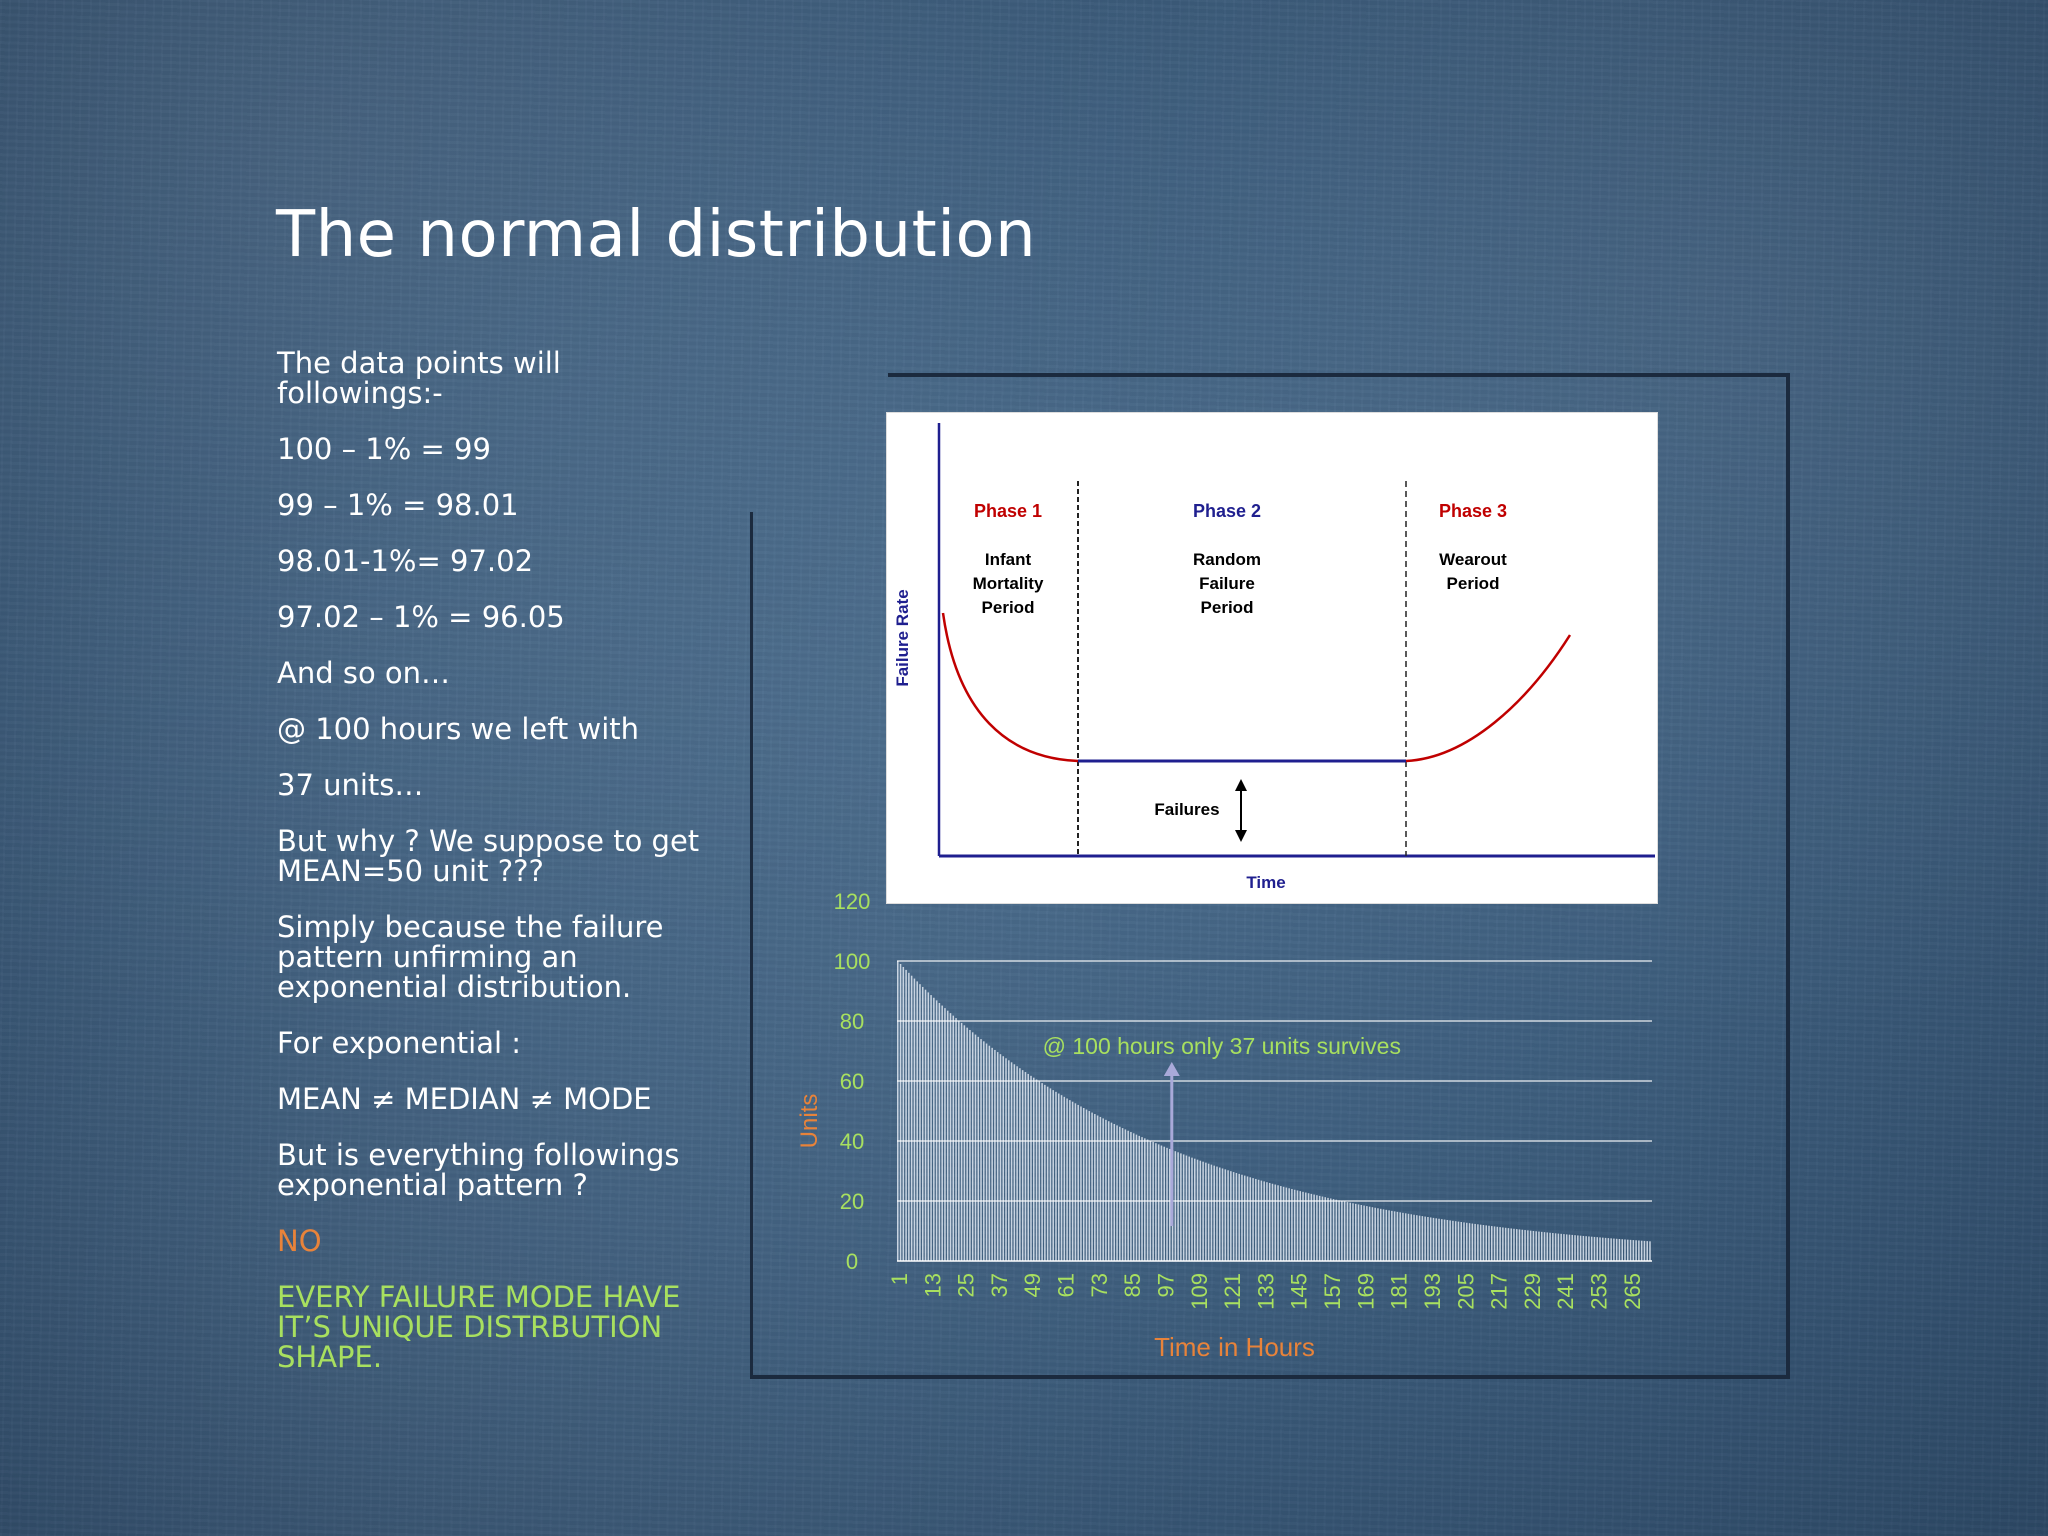 The width and height of the screenshot is (2048, 1536). Describe the element at coordinates (656, 235) in the screenshot. I see `slide-title: The normal distribution` at that location.